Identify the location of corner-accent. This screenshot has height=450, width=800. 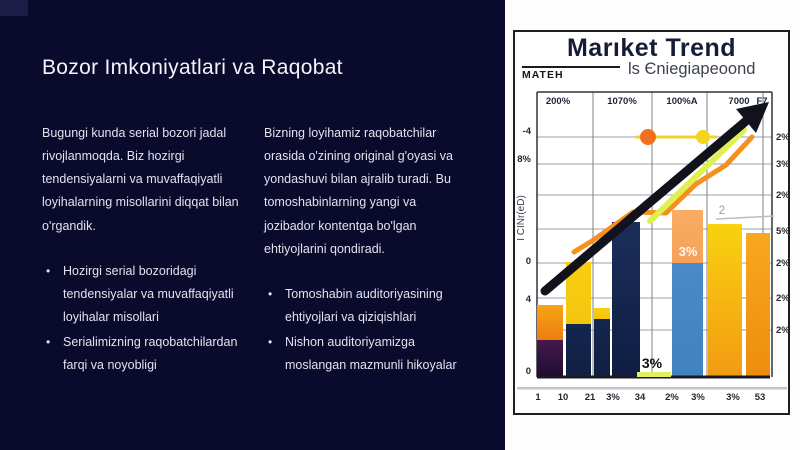
(14, 8).